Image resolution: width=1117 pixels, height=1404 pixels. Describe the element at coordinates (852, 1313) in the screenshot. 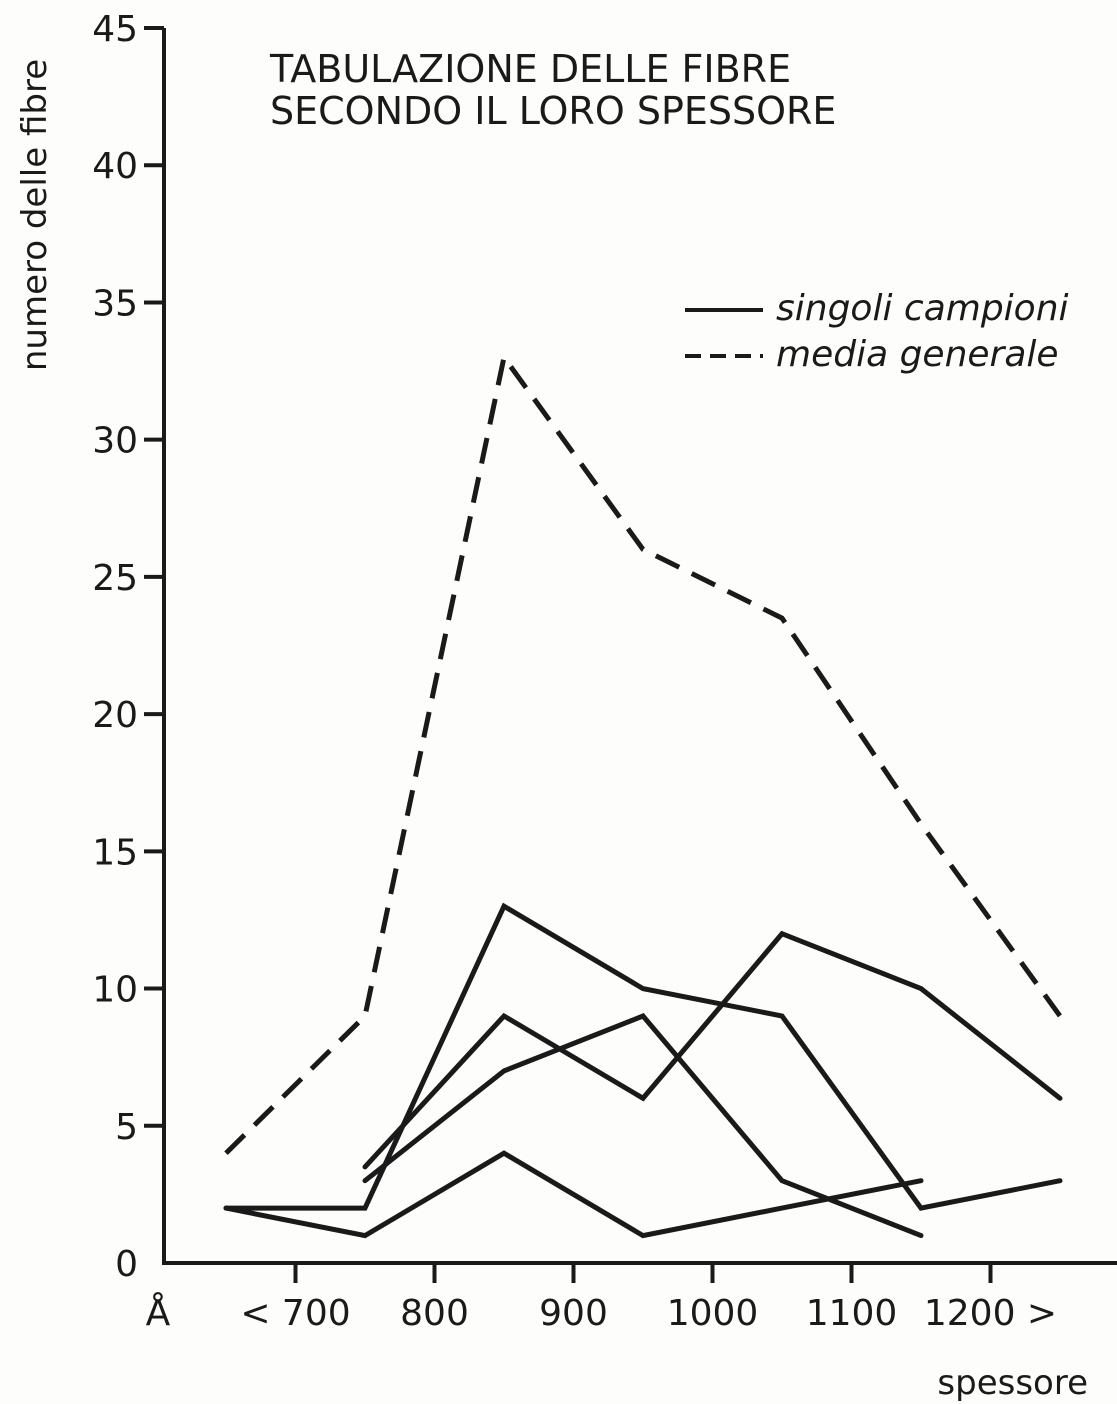

I see `x-tick-label: 1100` at that location.